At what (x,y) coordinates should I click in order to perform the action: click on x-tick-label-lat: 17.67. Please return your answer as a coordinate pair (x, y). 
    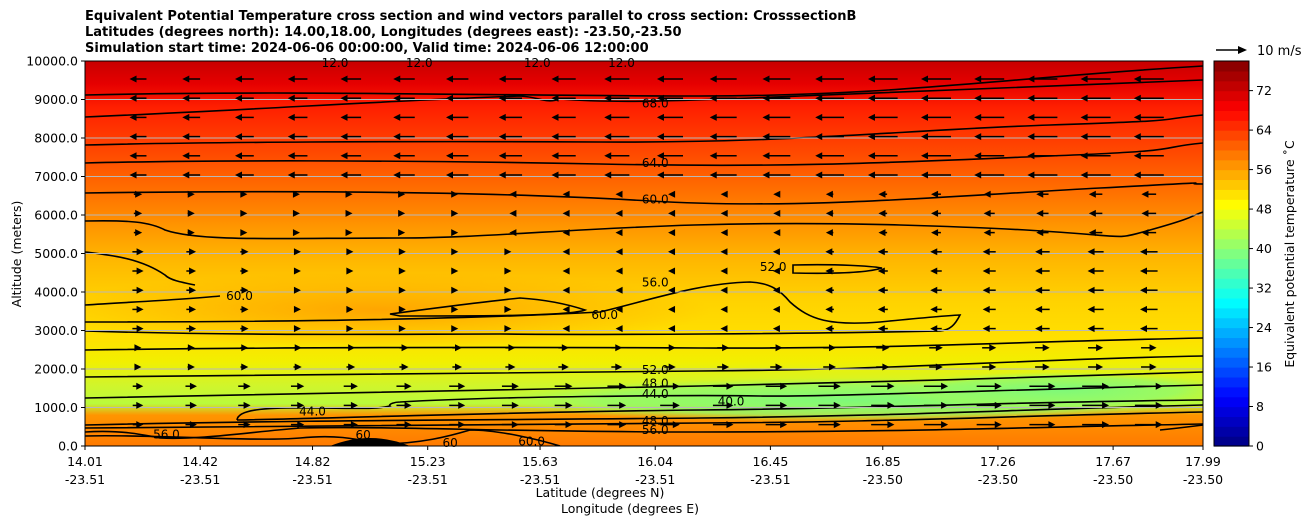
    Looking at the image, I should click on (1113, 461).